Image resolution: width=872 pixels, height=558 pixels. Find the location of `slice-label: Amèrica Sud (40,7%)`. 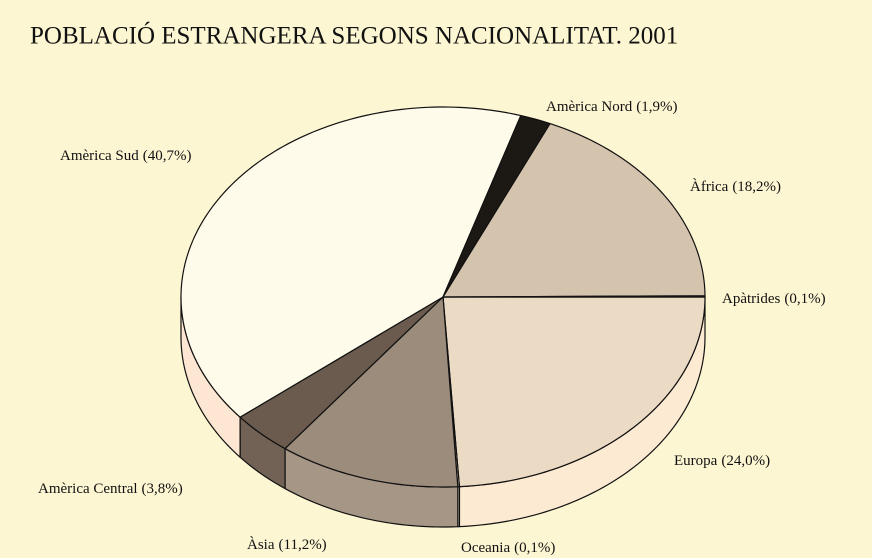

slice-label: Amèrica Sud (40,7%) is located at coordinates (125, 156).